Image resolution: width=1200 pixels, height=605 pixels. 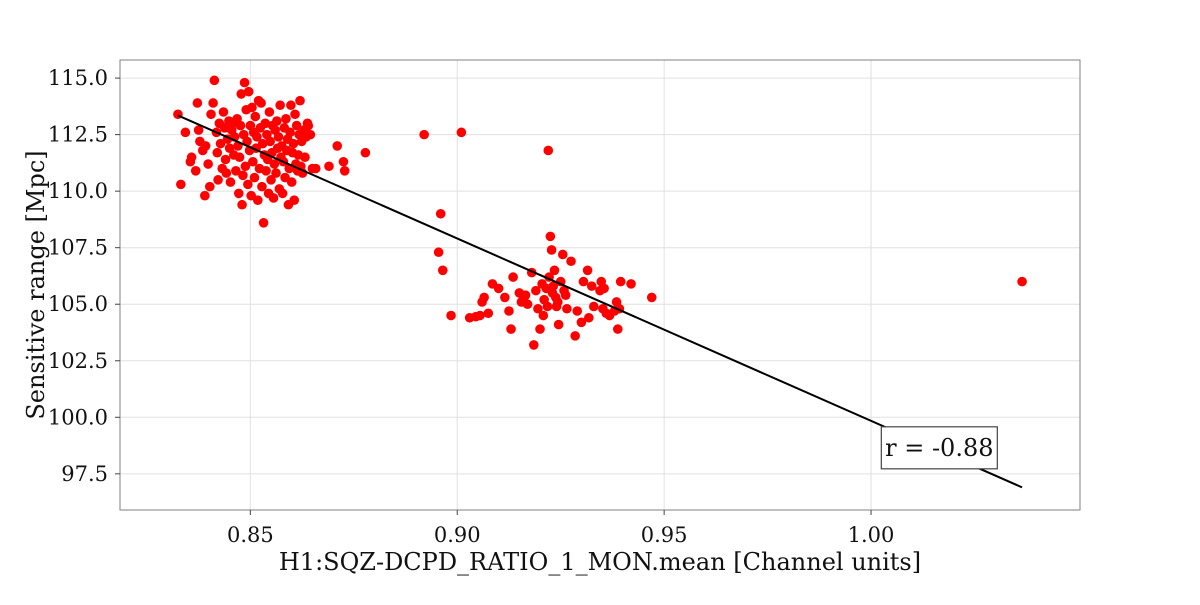 I want to click on y-tick-label: 100.0, so click(x=78, y=417).